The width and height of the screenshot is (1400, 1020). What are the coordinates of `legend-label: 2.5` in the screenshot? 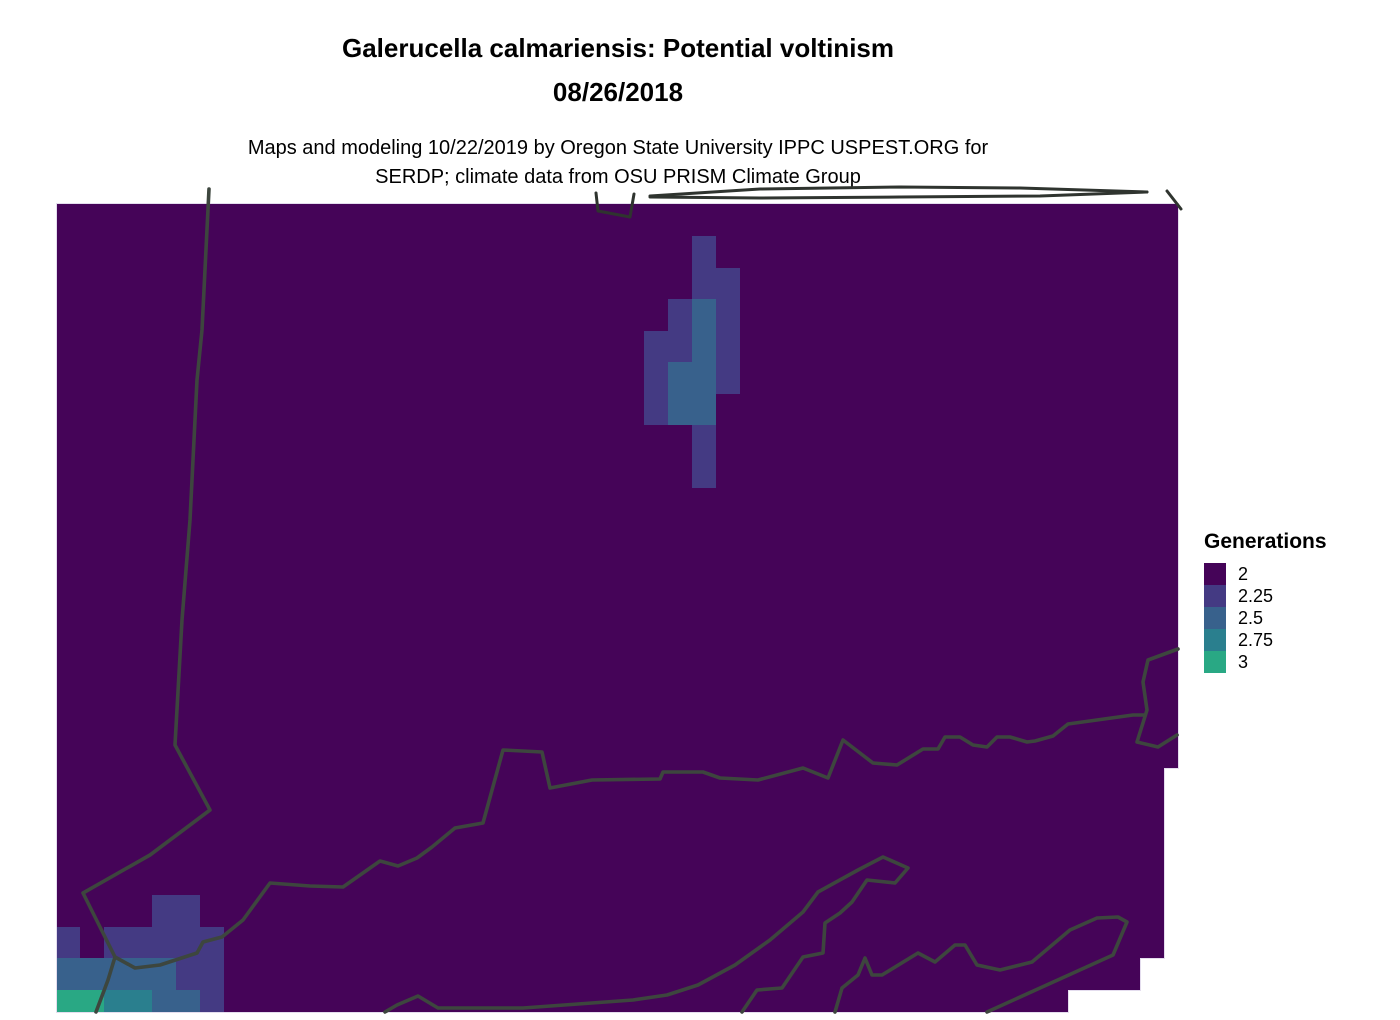 It's located at (1251, 617).